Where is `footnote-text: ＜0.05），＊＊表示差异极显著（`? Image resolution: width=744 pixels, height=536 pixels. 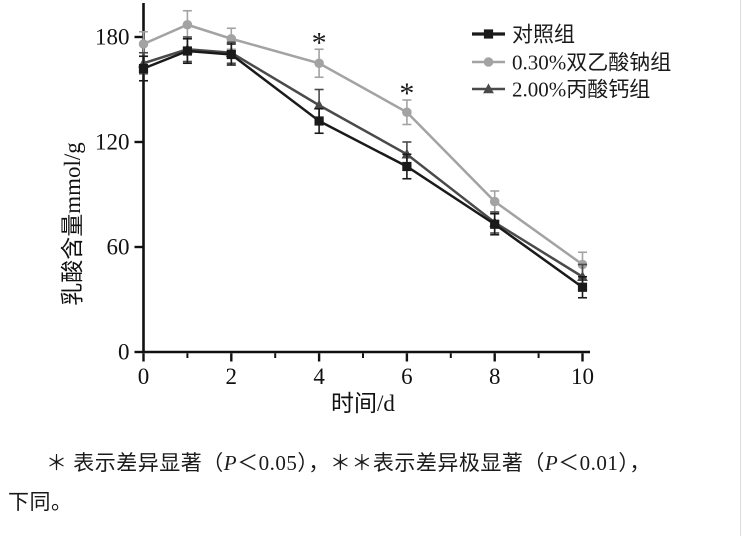
footnote-text: ＜0.05），＊＊表示差异极显著（ is located at coordinates (391, 463).